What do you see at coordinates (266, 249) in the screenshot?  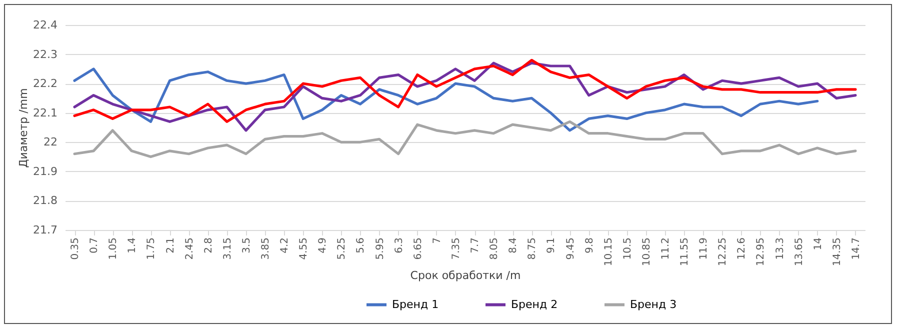 I see `x-tick-label: 3.85` at bounding box center [266, 249].